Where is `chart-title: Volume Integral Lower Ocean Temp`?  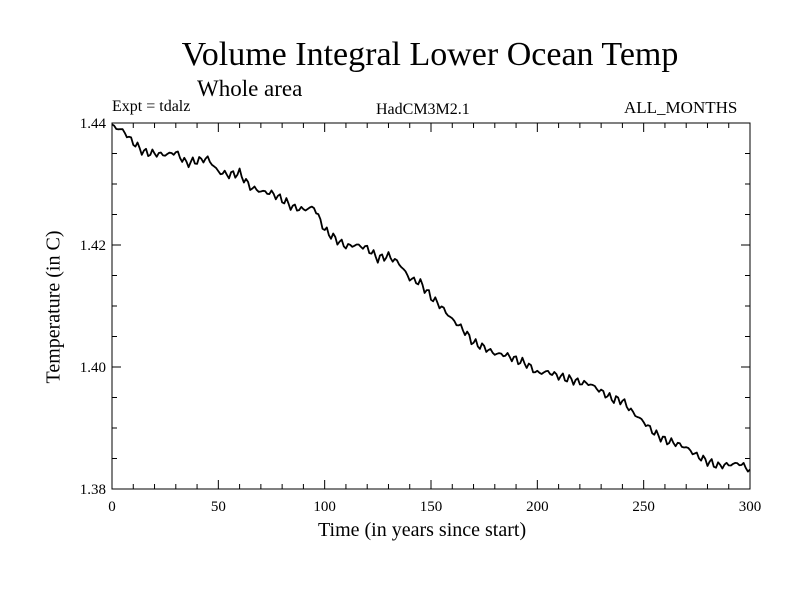
chart-title: Volume Integral Lower Ocean Temp is located at coordinates (430, 54).